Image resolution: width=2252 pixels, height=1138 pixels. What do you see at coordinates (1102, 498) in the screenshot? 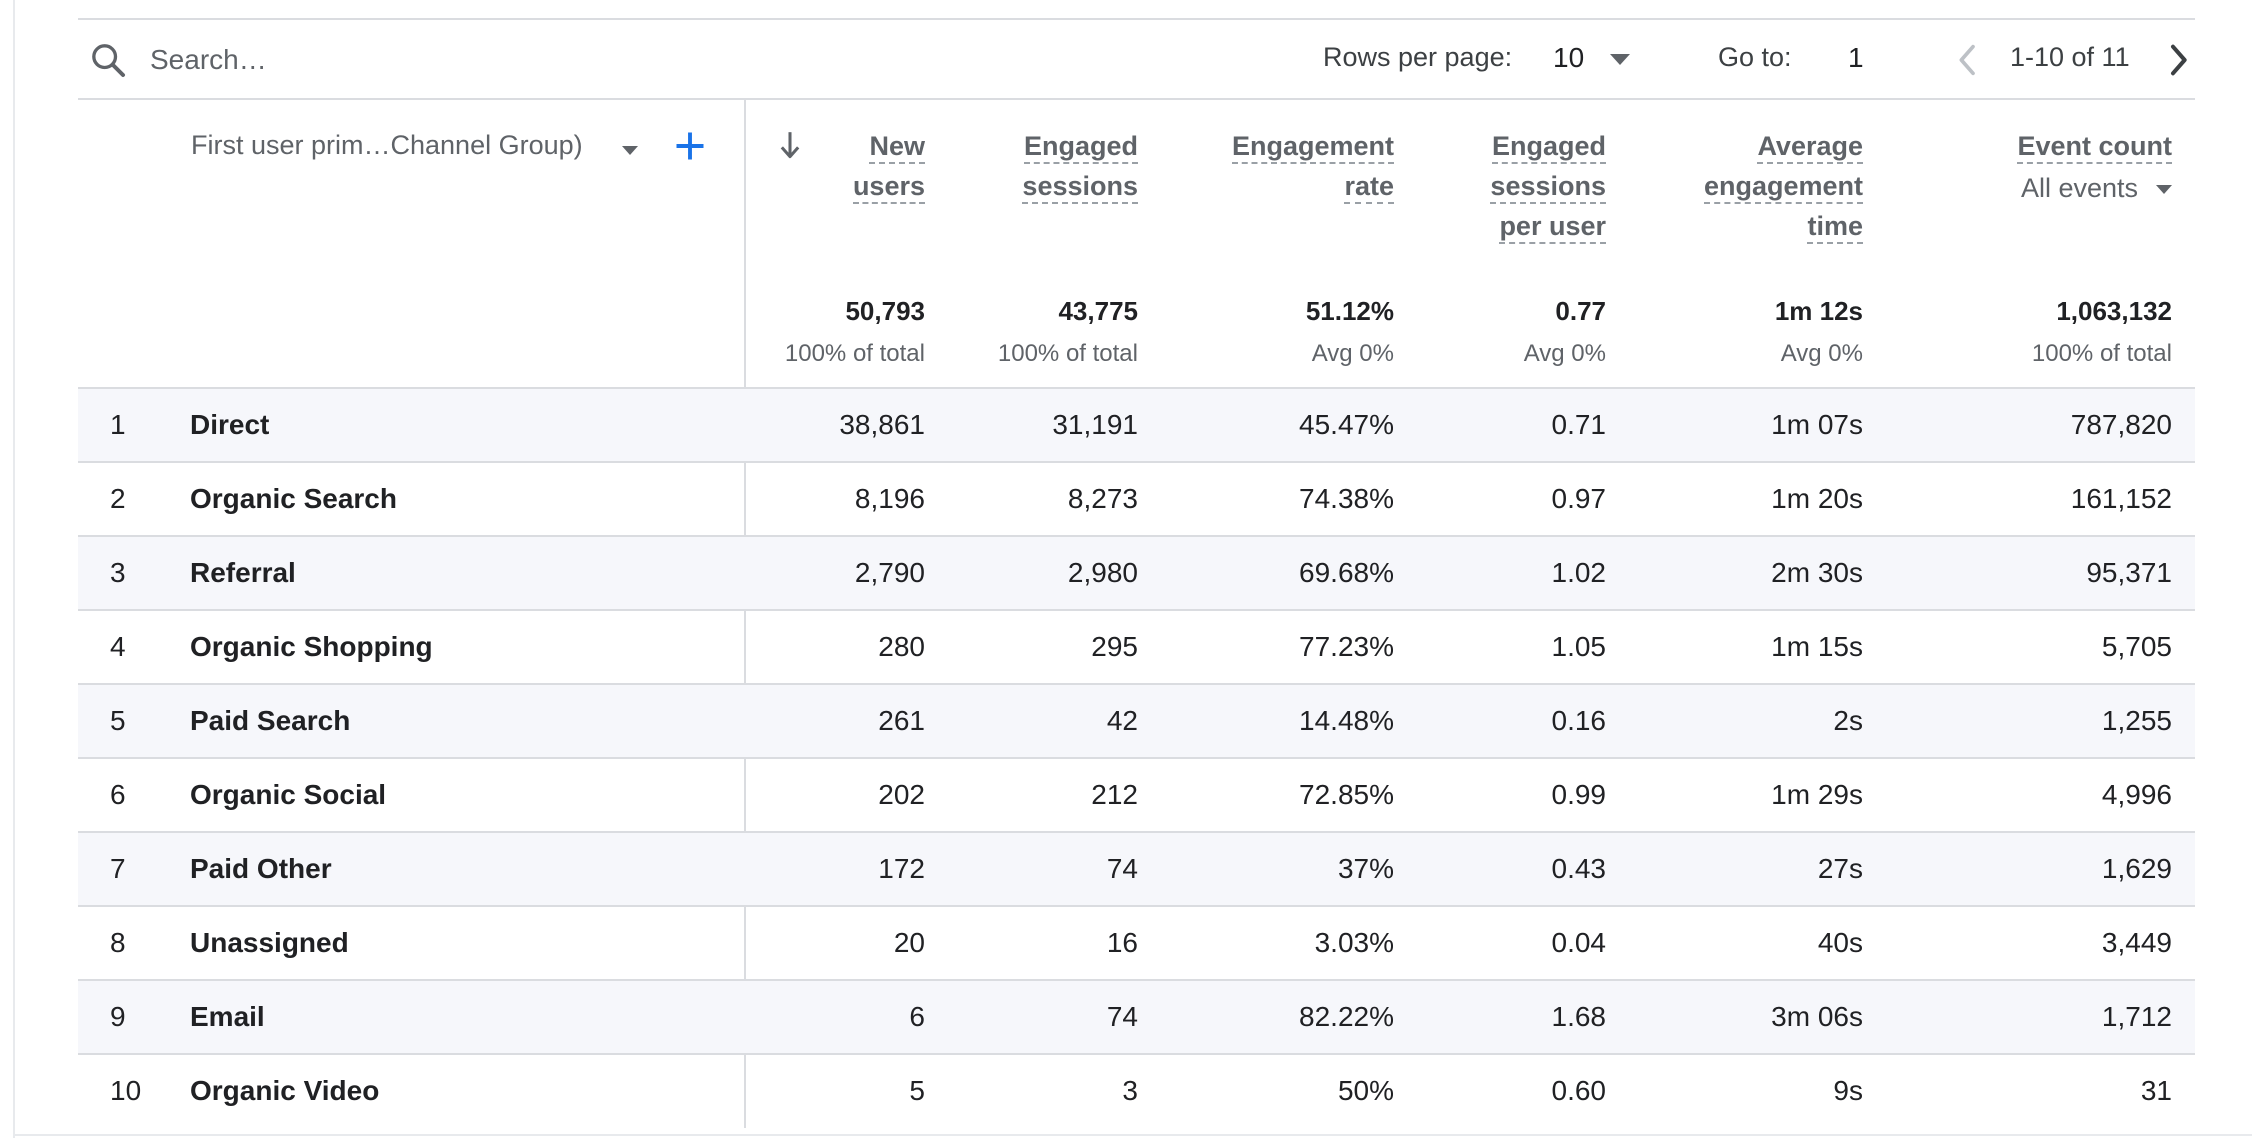
I see `metric-cell: 8,273` at bounding box center [1102, 498].